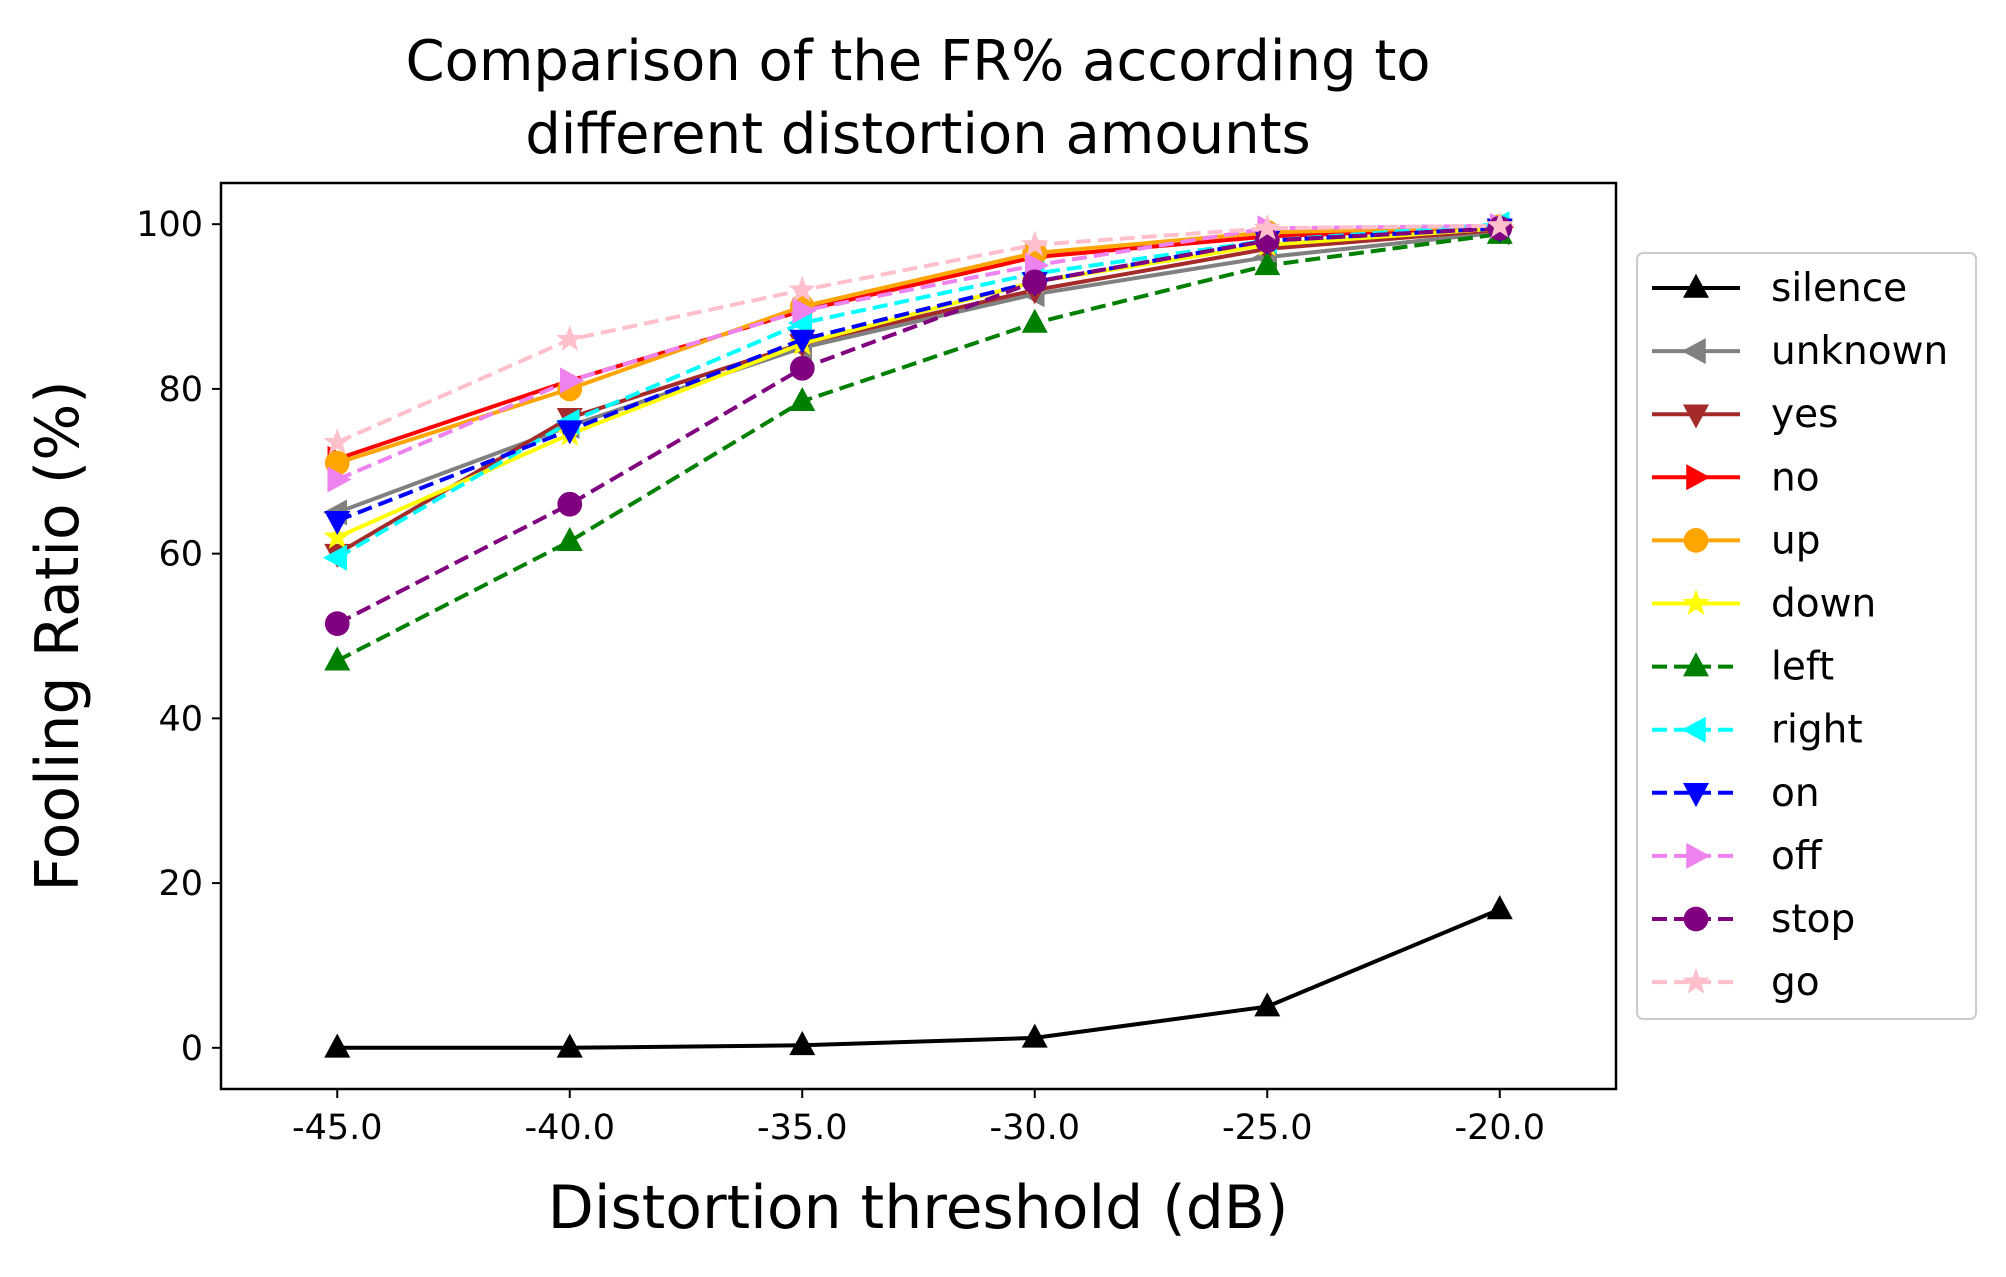 The width and height of the screenshot is (2006, 1277). What do you see at coordinates (1839, 288) in the screenshot?
I see `legend-label: silence` at bounding box center [1839, 288].